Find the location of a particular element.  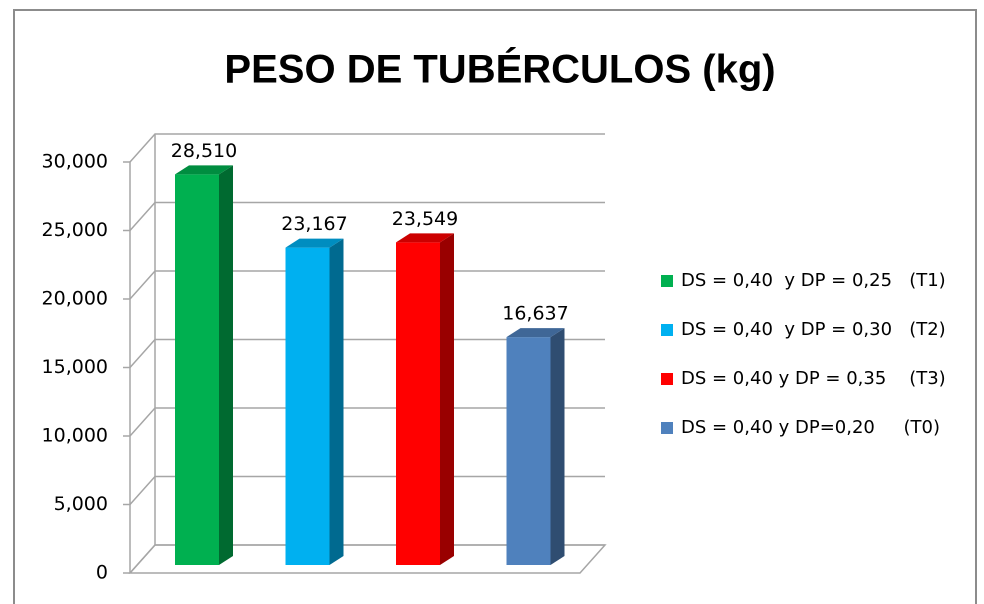

chart-title: PESO DE TUBÉRCULOS (kg) is located at coordinates (499, 69).